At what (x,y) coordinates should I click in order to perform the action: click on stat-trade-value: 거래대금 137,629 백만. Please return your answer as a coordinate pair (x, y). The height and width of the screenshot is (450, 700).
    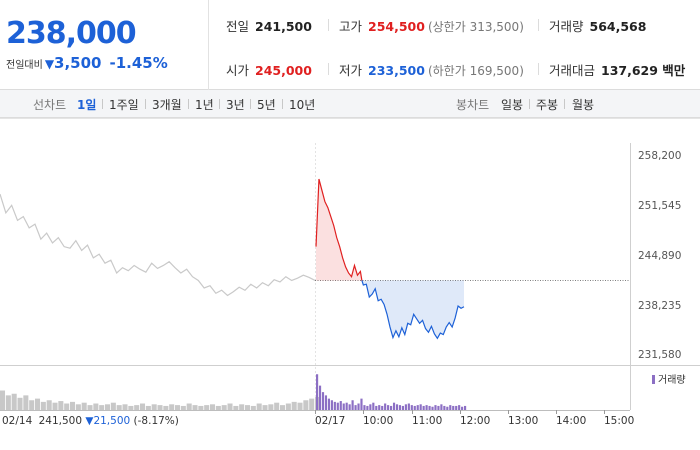
    Looking at the image, I should click on (617, 69).